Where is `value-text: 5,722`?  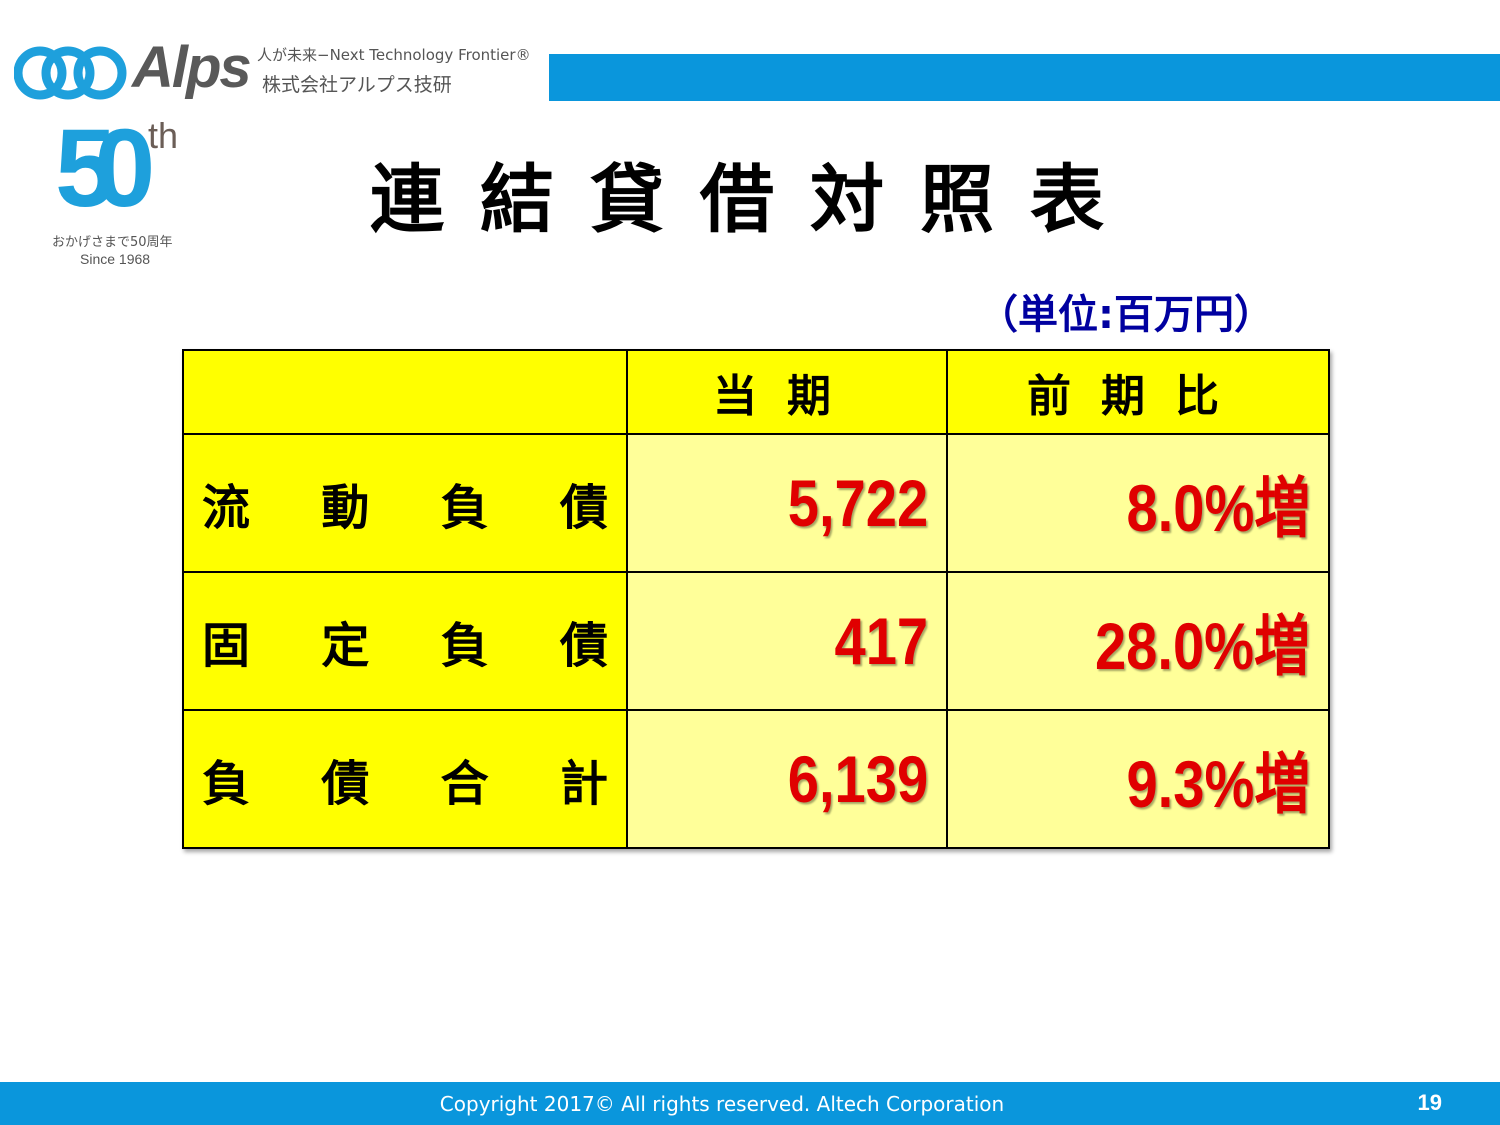 value-text: 5,722 is located at coordinates (857, 503).